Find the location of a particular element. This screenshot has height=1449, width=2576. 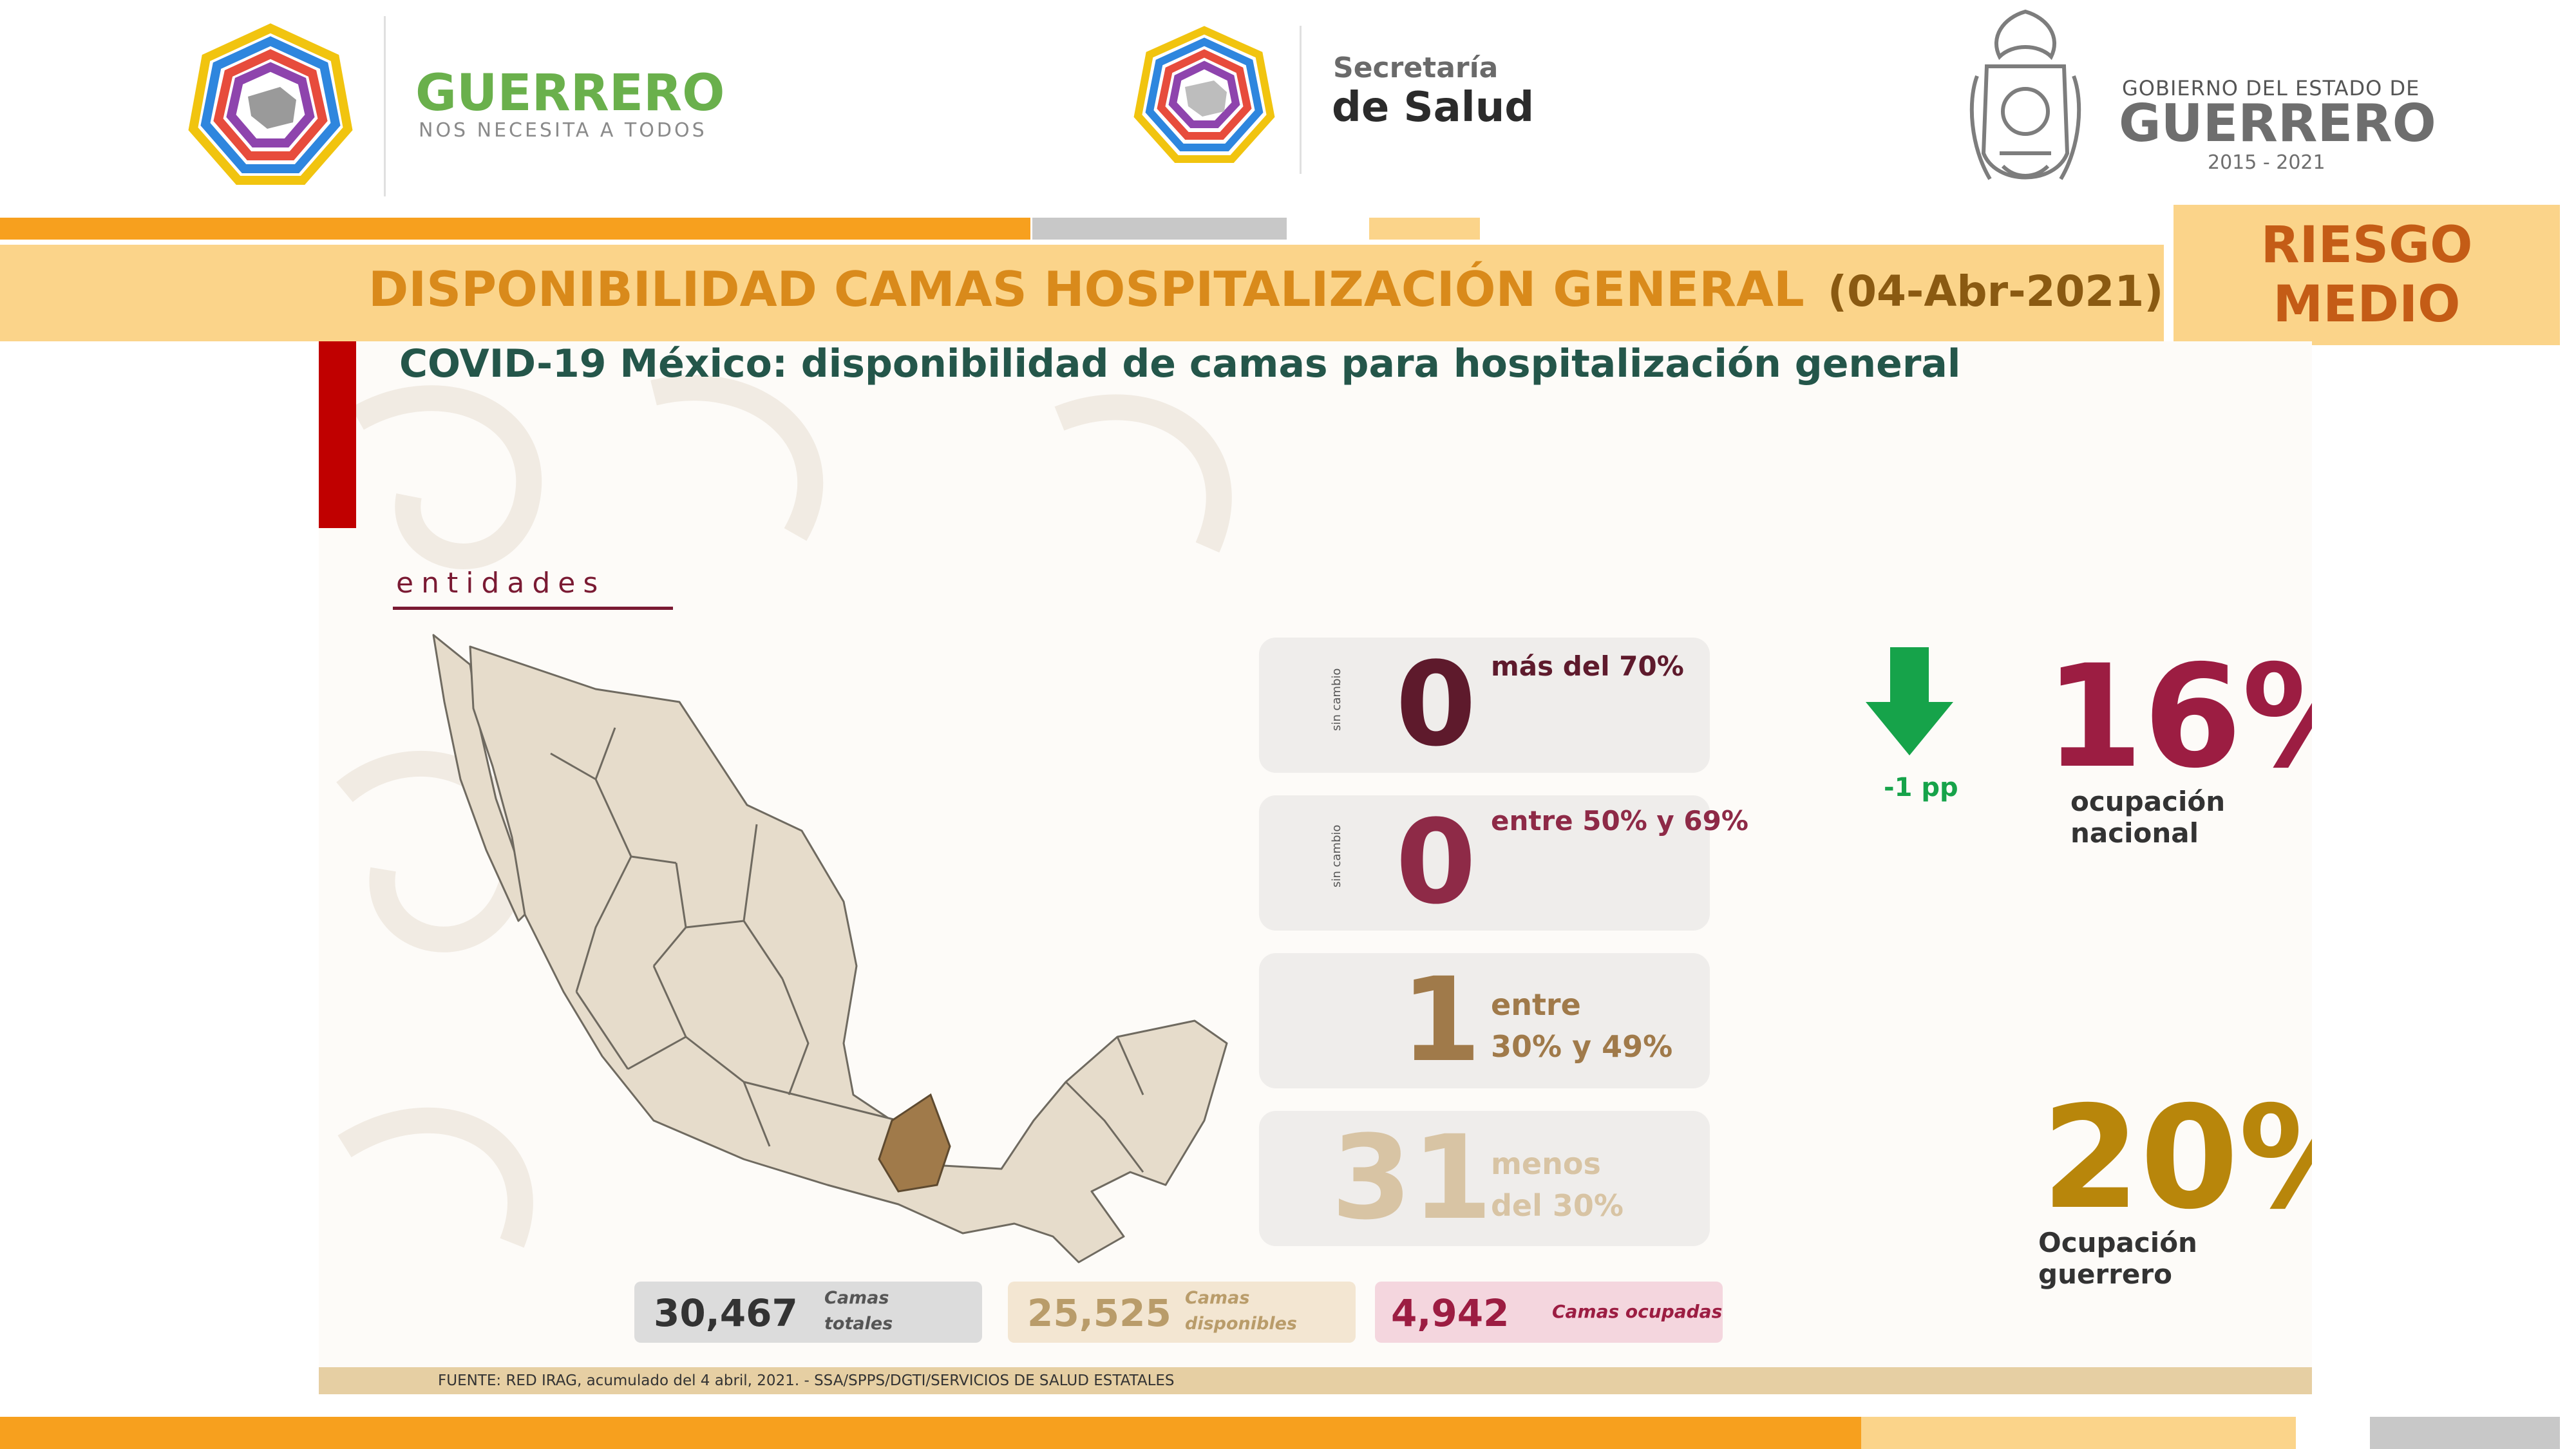

category-note-1: sin cambio is located at coordinates (1337, 699).